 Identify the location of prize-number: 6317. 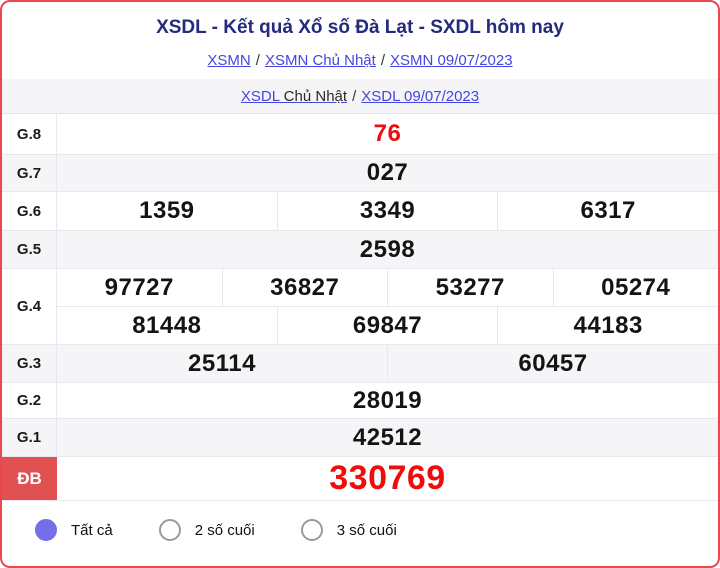
(607, 211).